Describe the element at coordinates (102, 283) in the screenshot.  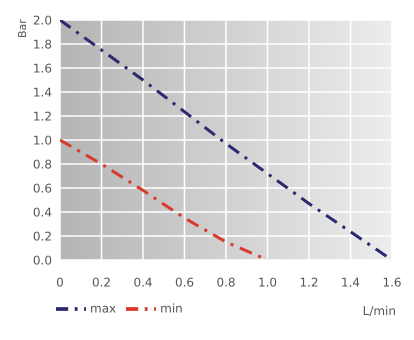
I see `x-tick-label: 0.2` at that location.